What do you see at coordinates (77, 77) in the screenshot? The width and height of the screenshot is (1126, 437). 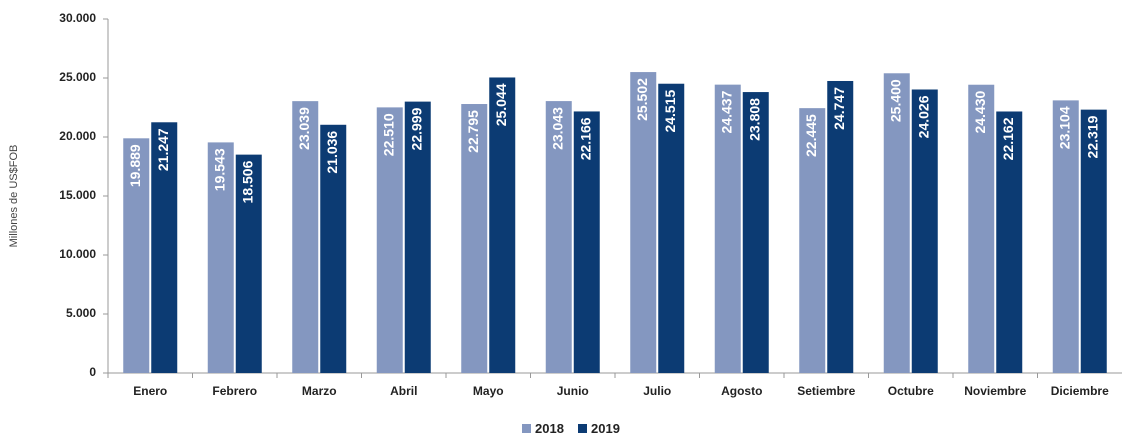 I see `y-tick-label: 25.000` at bounding box center [77, 77].